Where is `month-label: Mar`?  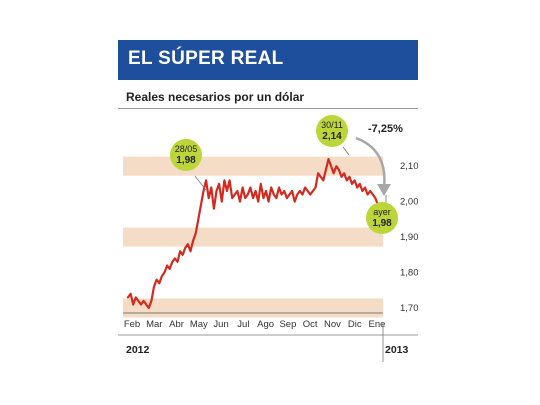 month-label: Mar is located at coordinates (154, 324).